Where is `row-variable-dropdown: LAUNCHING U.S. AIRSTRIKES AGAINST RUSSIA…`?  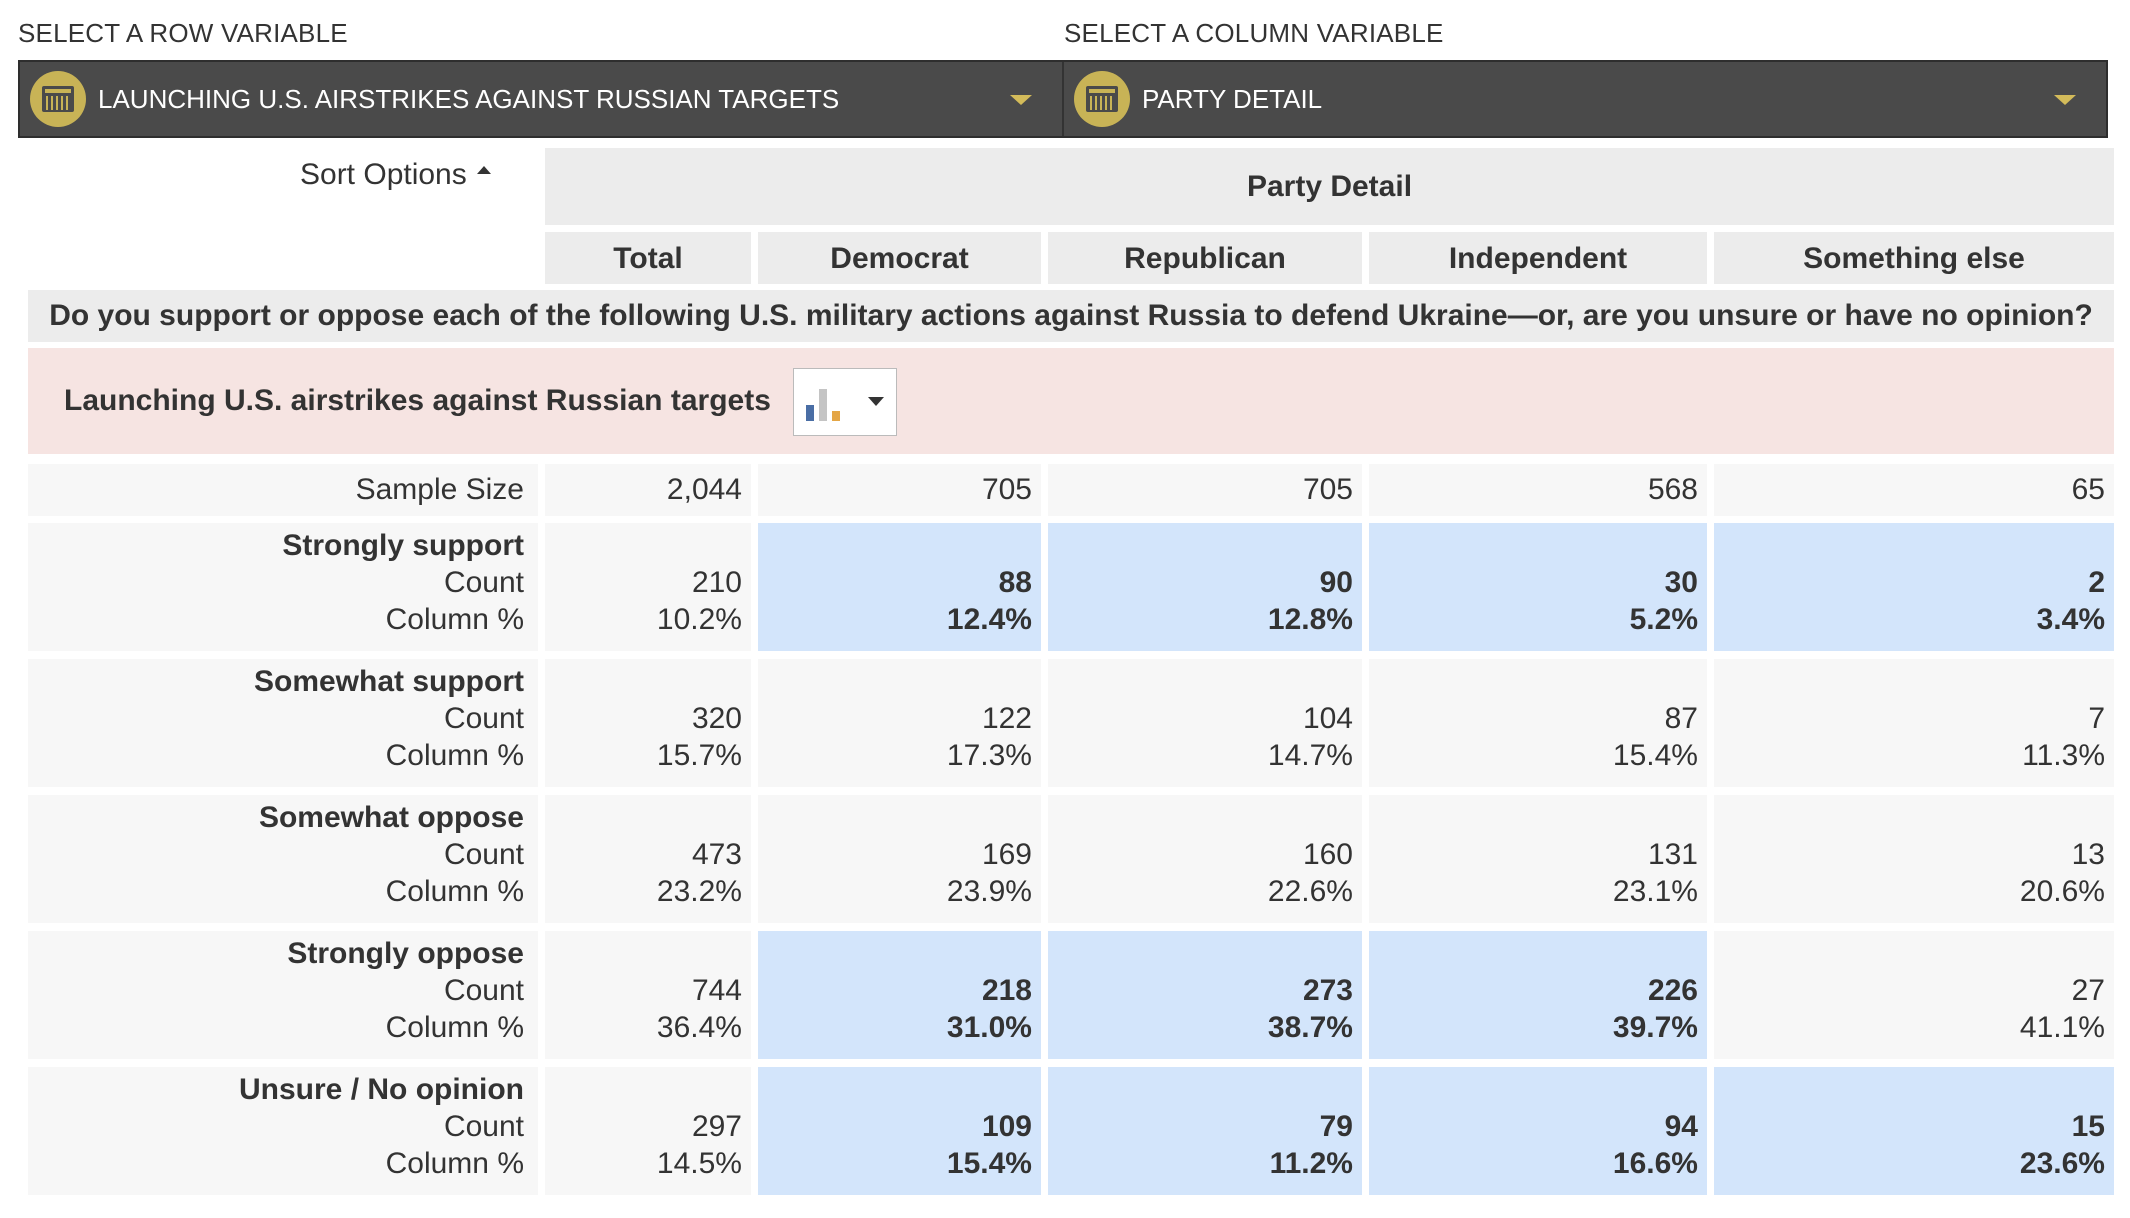 row-variable-dropdown: LAUNCHING U.S. AIRSTRIKES AGAINST RUSSIA… is located at coordinates (541, 99).